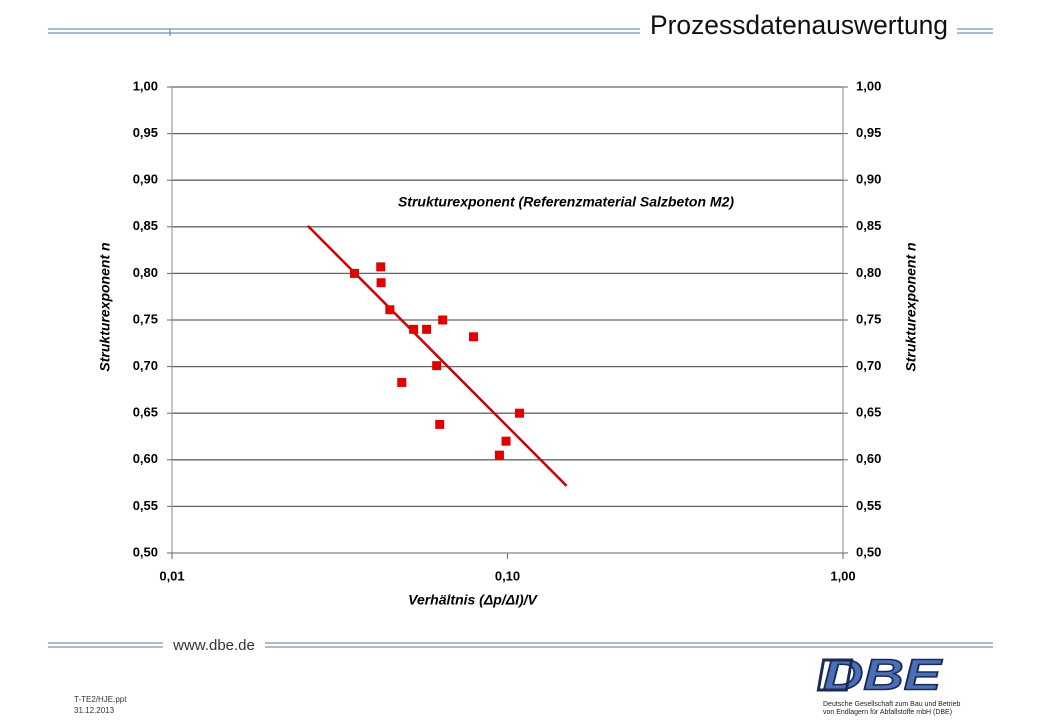 This screenshot has width=1040, height=725. I want to click on y-tick-label: 1,00, so click(145, 85).